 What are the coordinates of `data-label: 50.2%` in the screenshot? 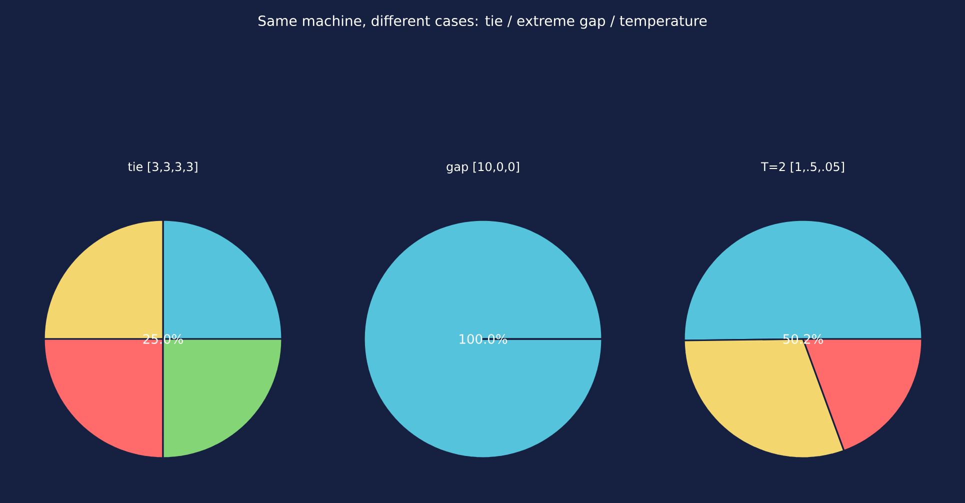 It's located at (803, 339).